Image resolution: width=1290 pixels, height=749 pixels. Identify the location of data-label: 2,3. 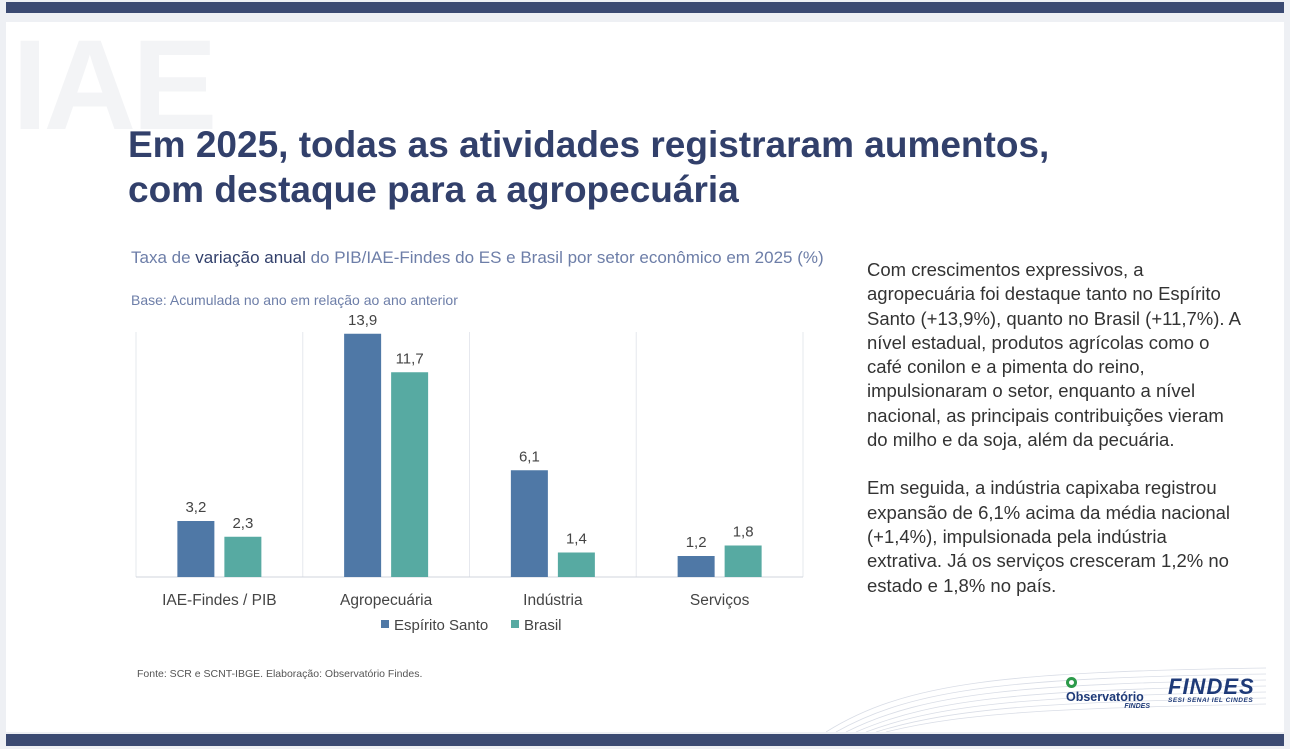
(242, 523).